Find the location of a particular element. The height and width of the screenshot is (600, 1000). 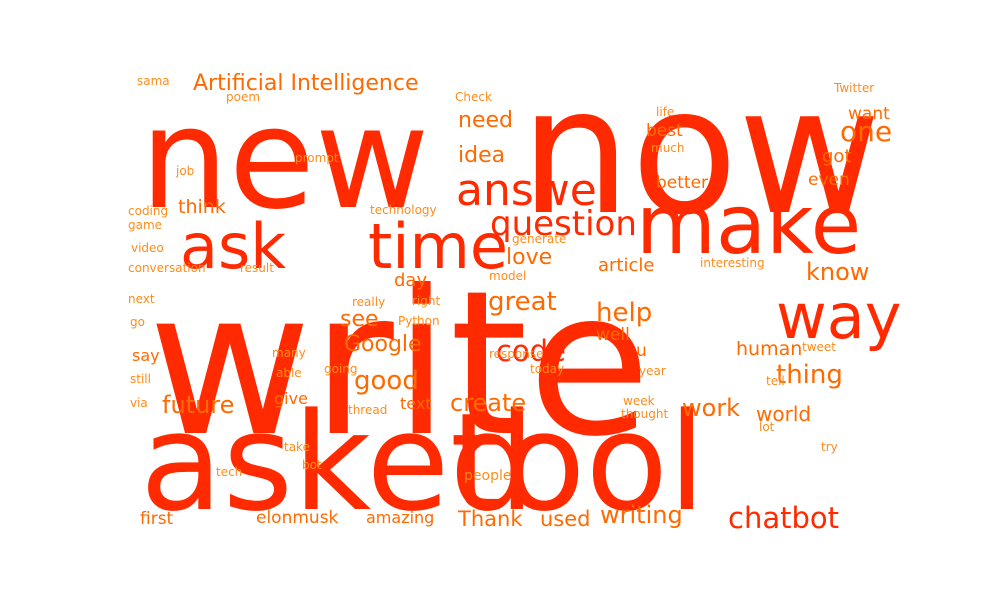

word-think: think is located at coordinates (202, 207).